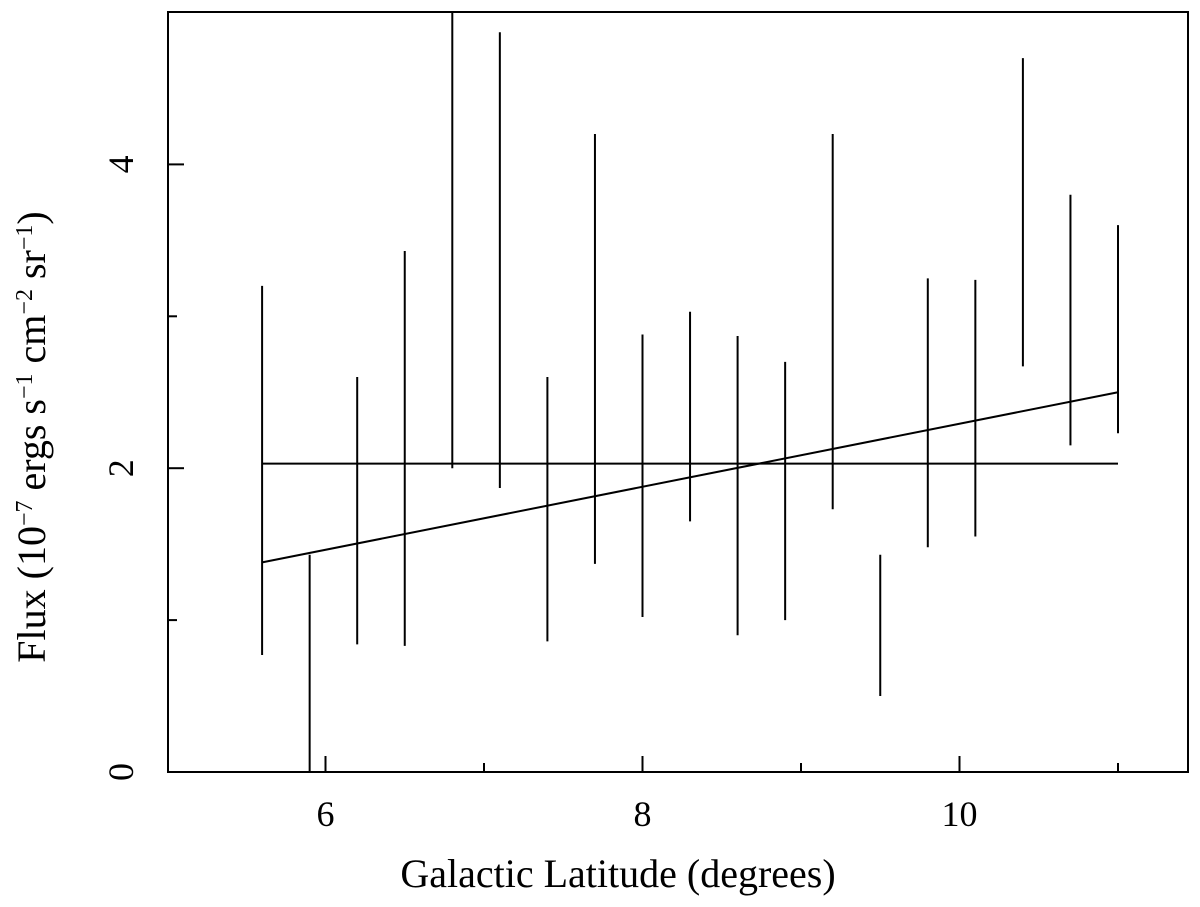  Describe the element at coordinates (690, 477) in the screenshot. I see `fit-line` at that location.